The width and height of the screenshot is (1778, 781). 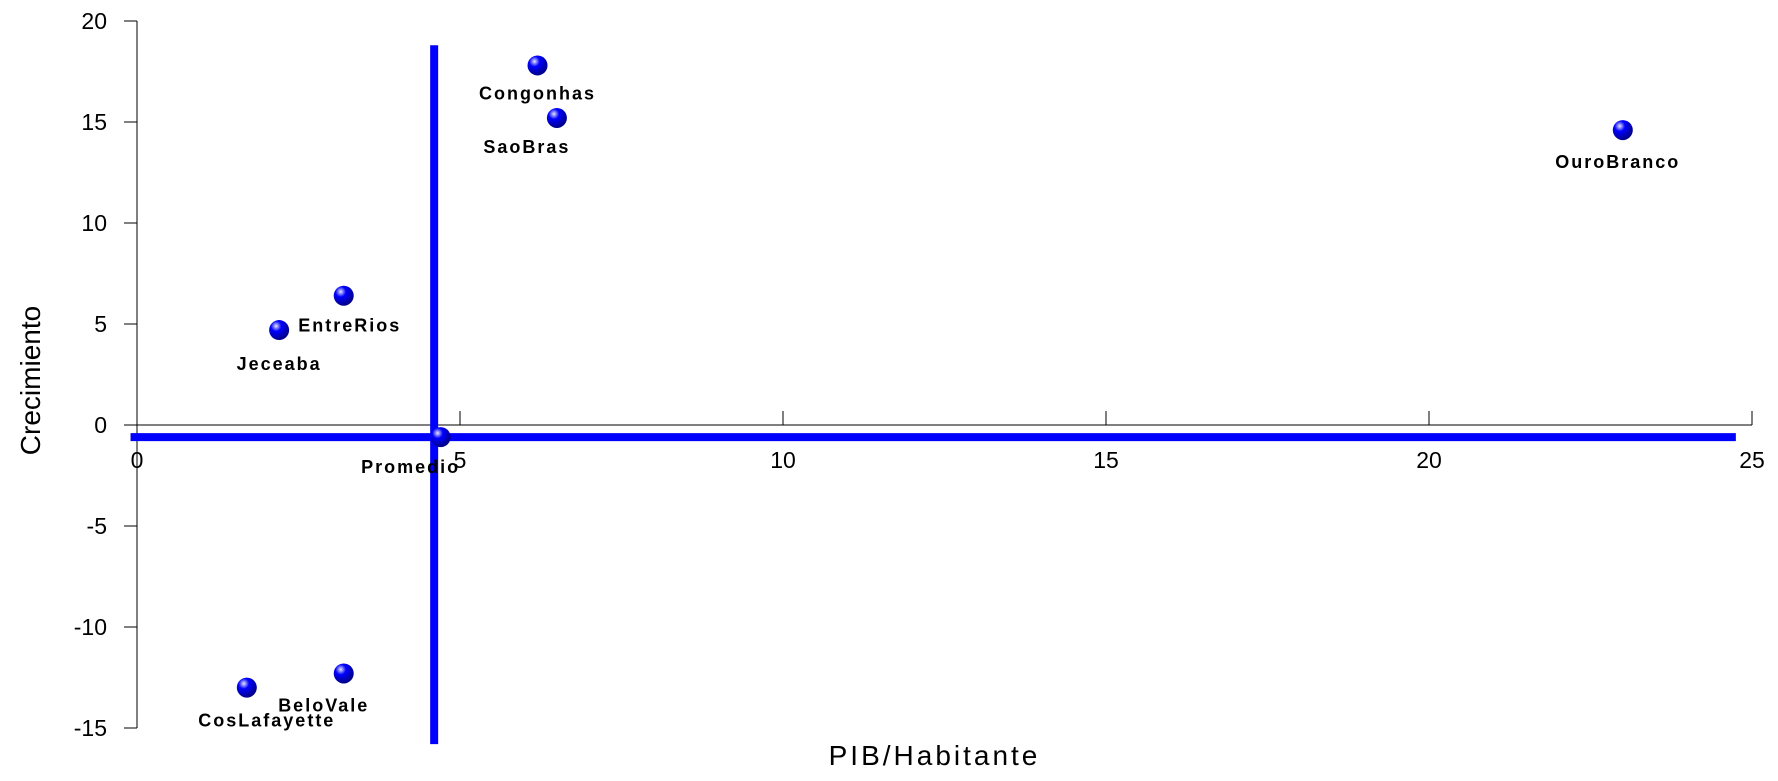 I want to click on data-point-label: EntreRios, so click(x=349, y=326).